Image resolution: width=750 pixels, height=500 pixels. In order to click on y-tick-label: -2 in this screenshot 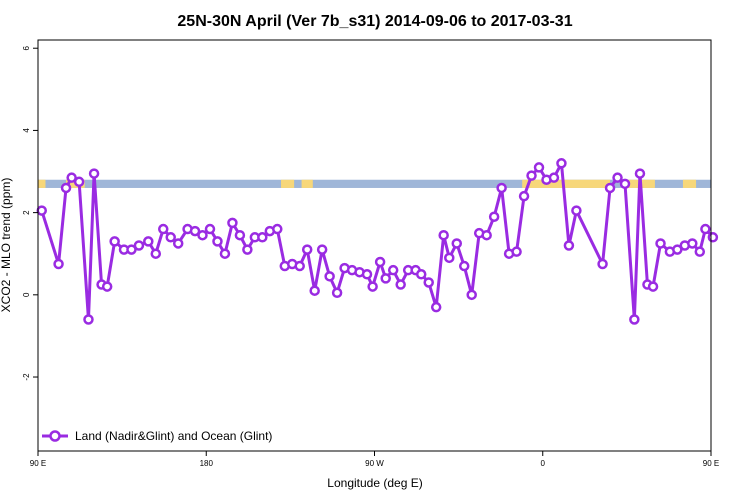, I will do `click(26, 377)`.